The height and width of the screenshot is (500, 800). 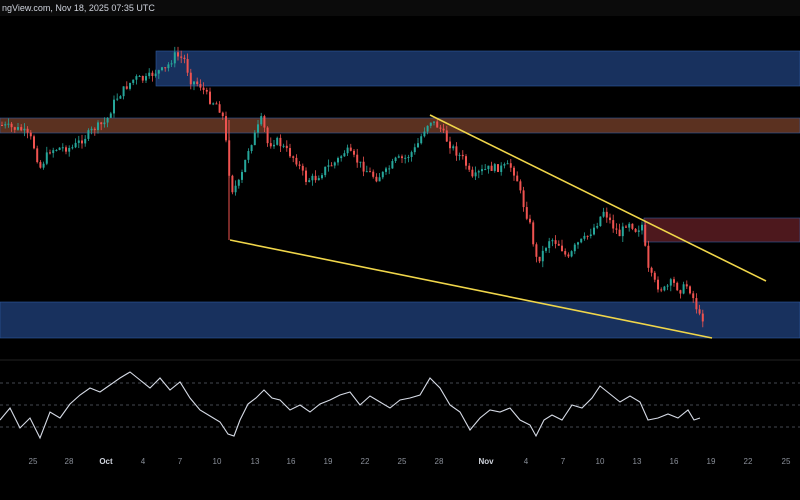 I want to click on chart-header: ngView.com, Nov 18, 2025 07:35 UTC, so click(x=400, y=8).